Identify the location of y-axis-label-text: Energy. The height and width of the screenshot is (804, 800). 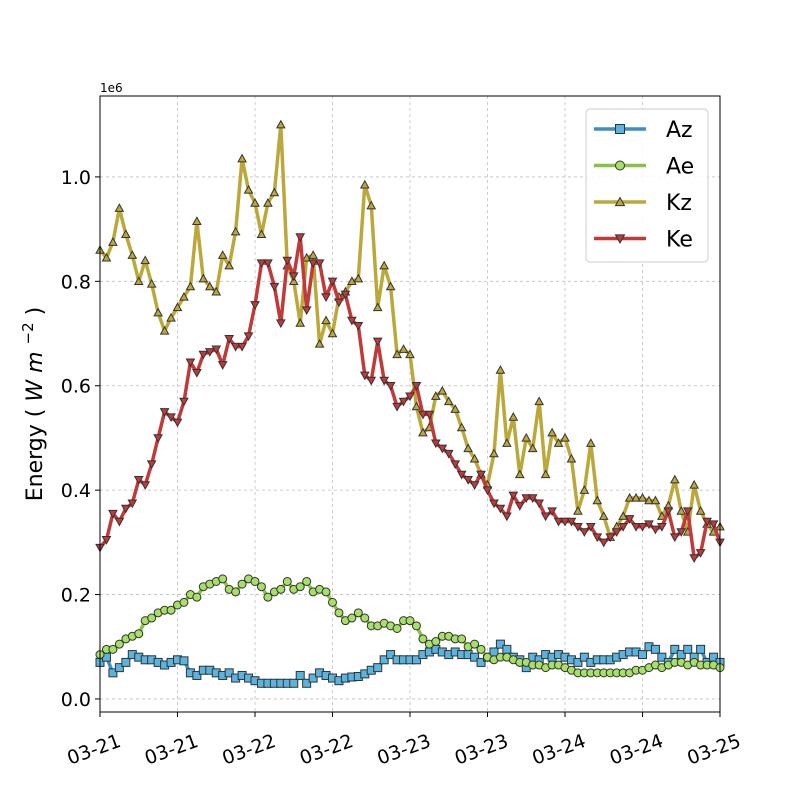
(35, 462).